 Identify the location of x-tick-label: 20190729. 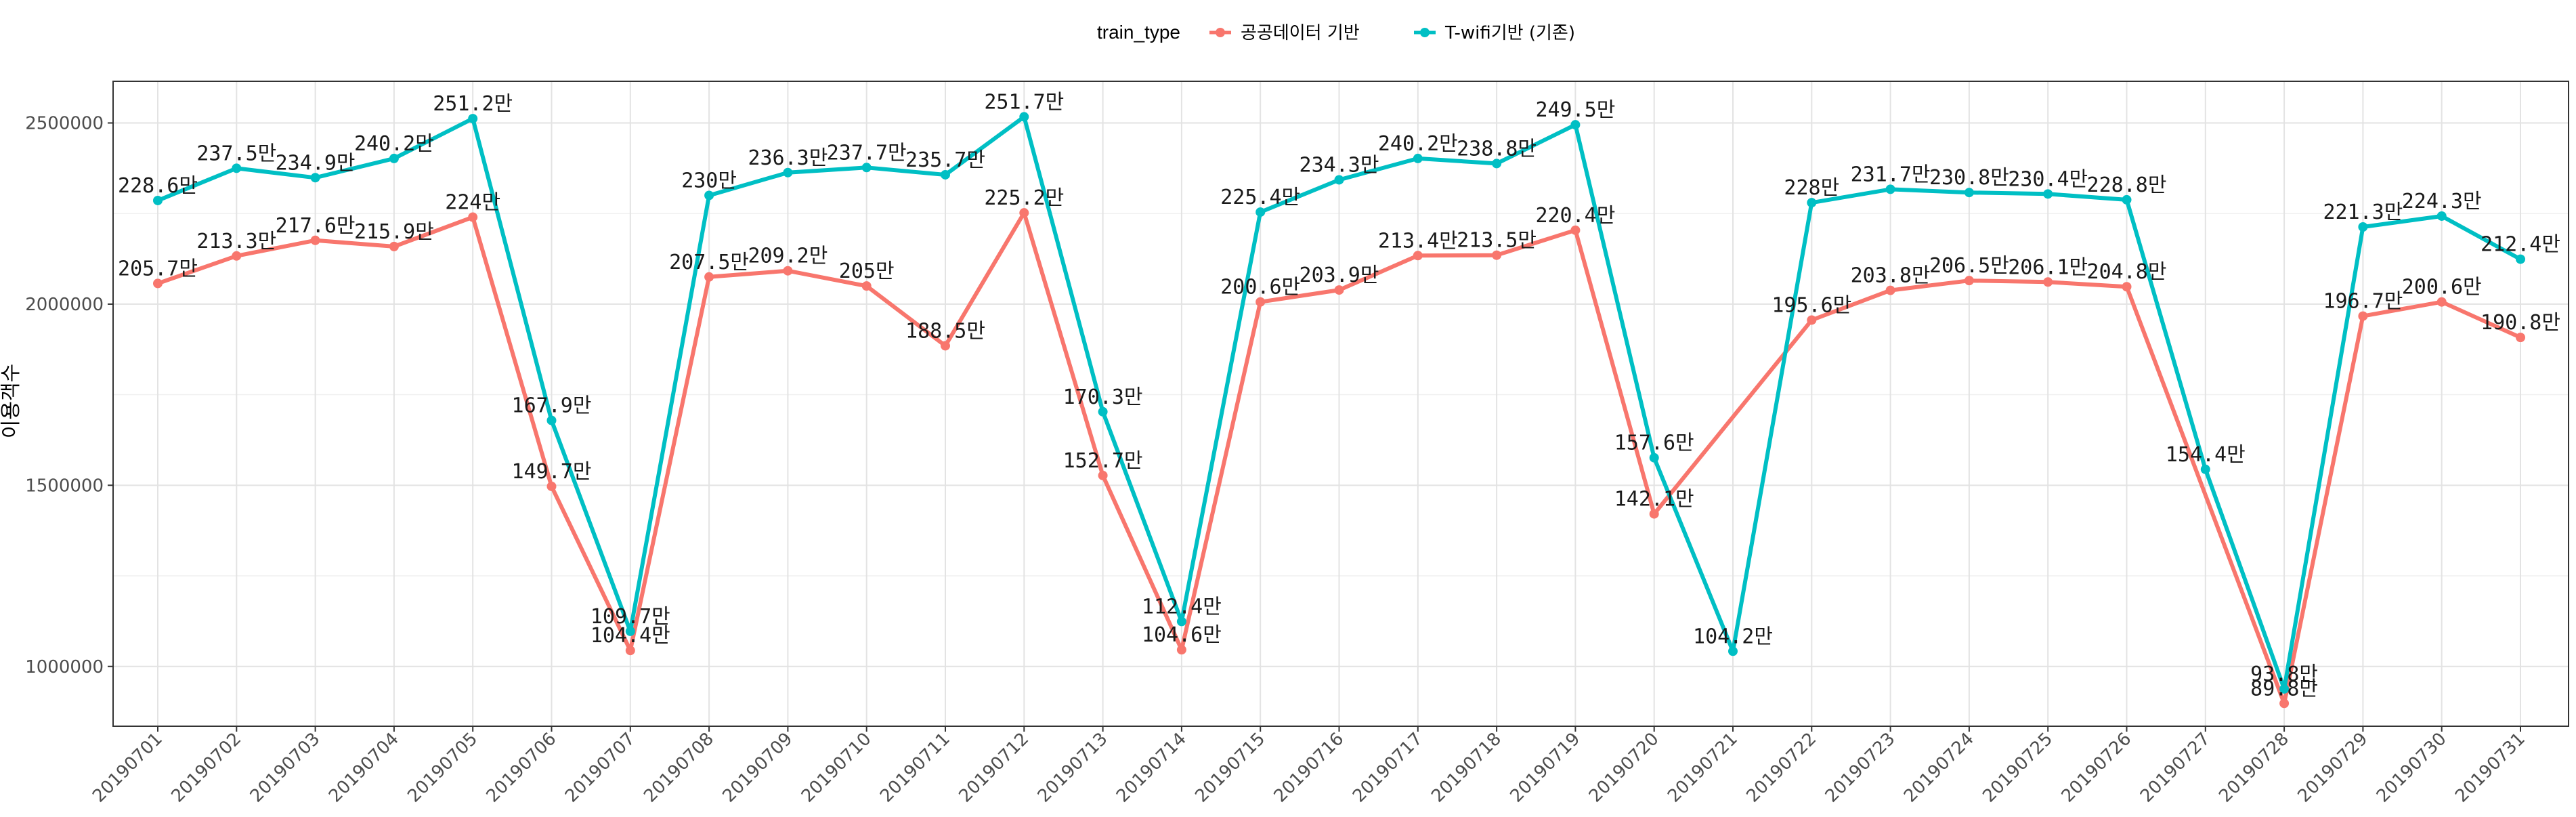
(2333, 768).